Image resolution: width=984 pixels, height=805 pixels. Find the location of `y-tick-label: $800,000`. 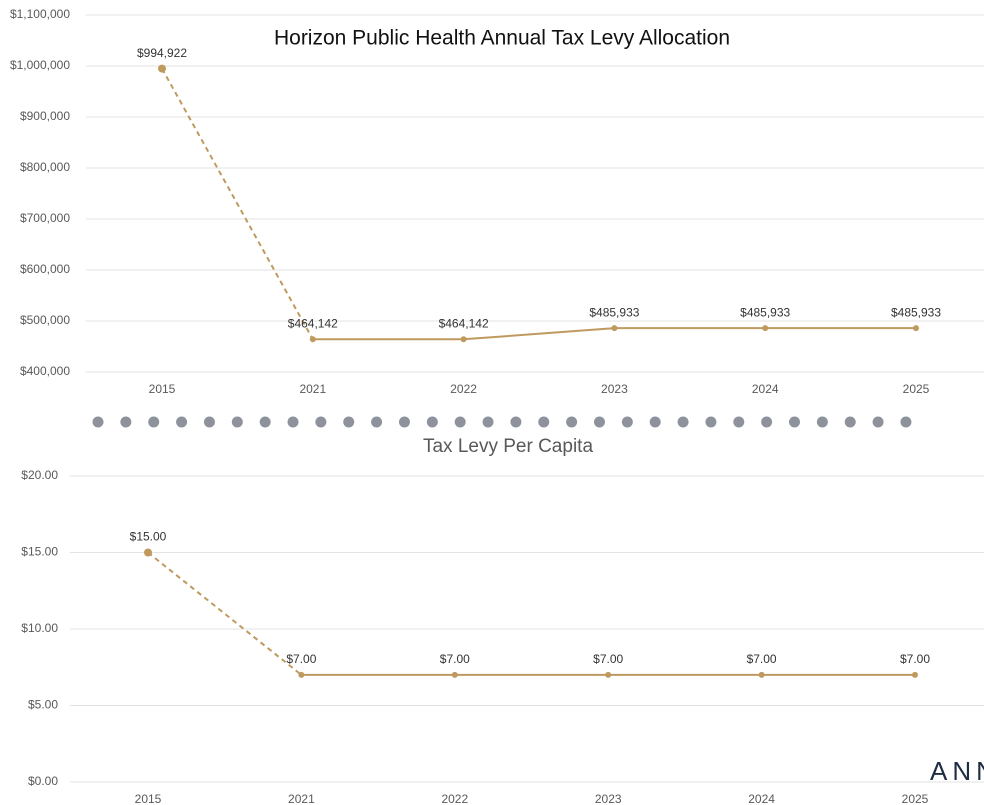

y-tick-label: $800,000 is located at coordinates (45, 167).